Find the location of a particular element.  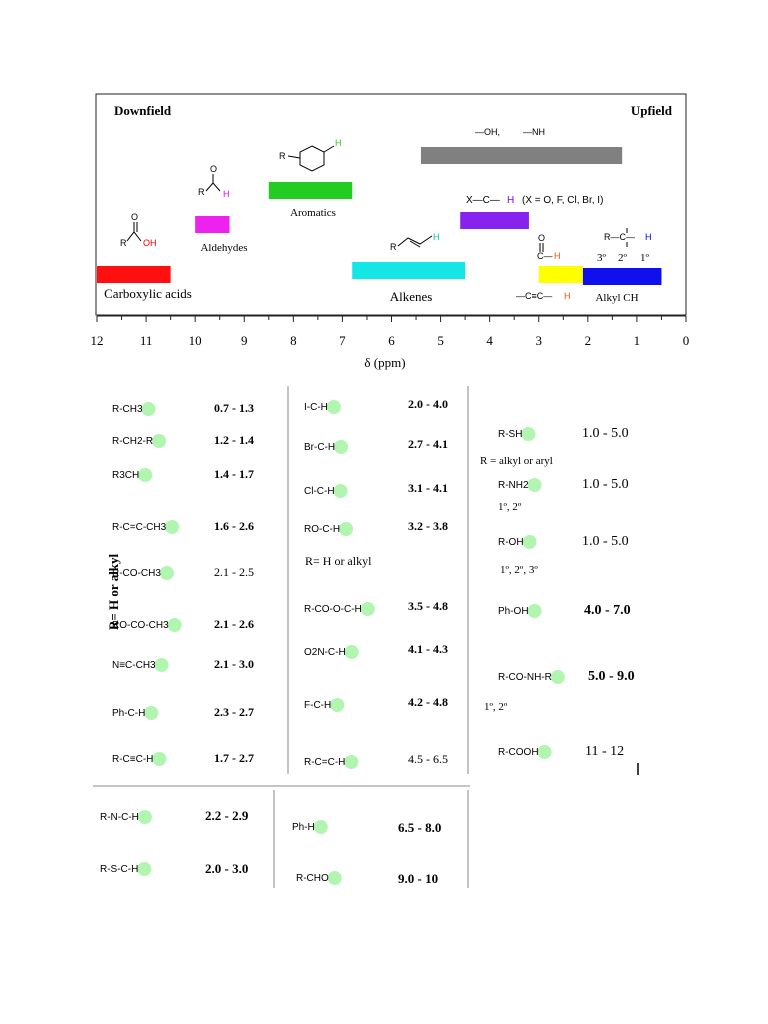

col1-row-4-group: R-CO-CH3 is located at coordinates (136, 573).